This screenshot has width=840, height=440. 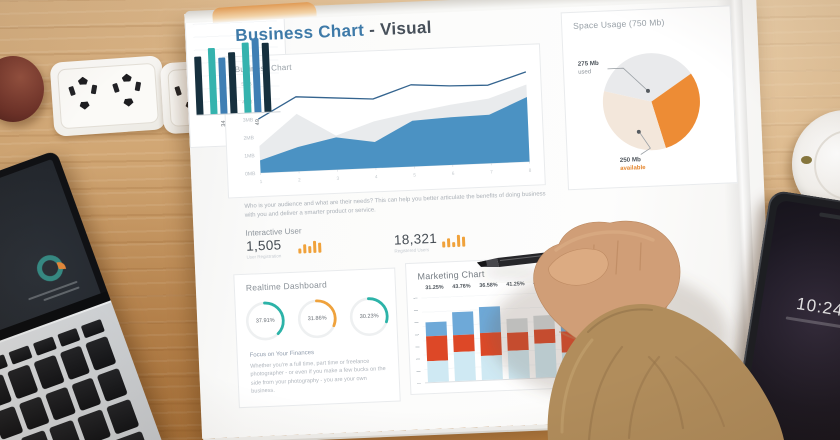 I want to click on bar-group-label-text: 49, so click(x=258, y=122).